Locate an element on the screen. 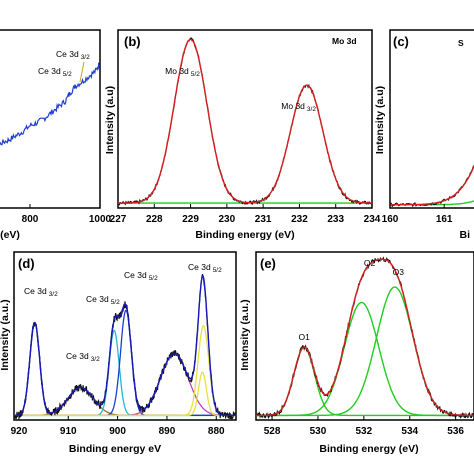  annotation-ce3d32-sub: 3/2 is located at coordinates (85, 57).